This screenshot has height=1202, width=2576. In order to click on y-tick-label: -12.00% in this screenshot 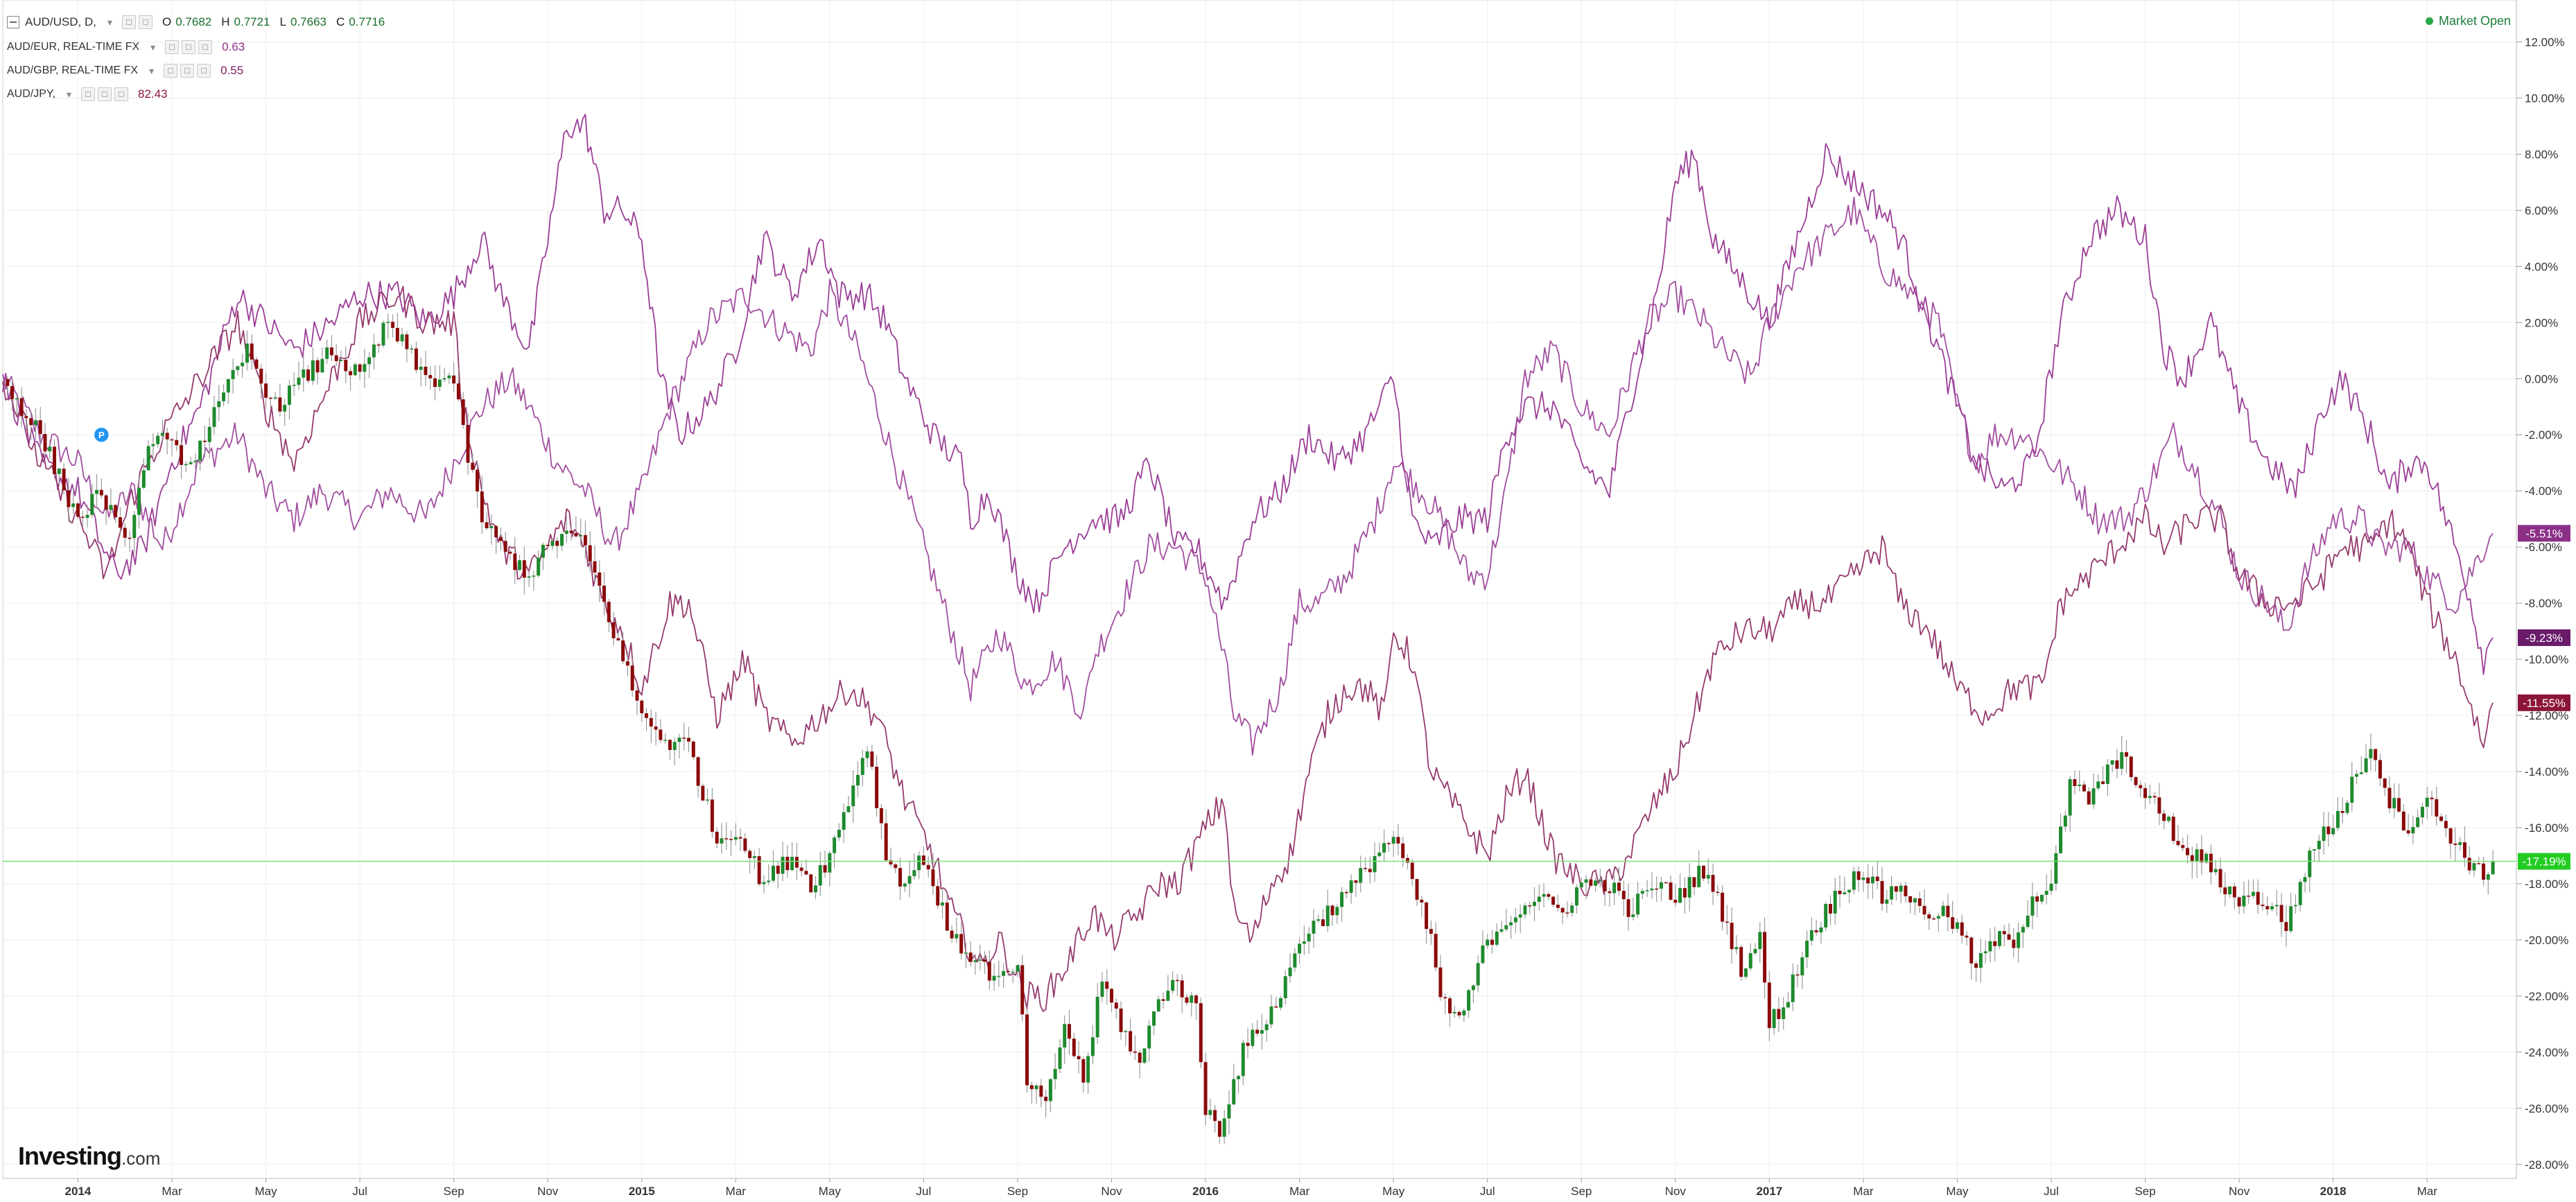, I will do `click(2546, 716)`.